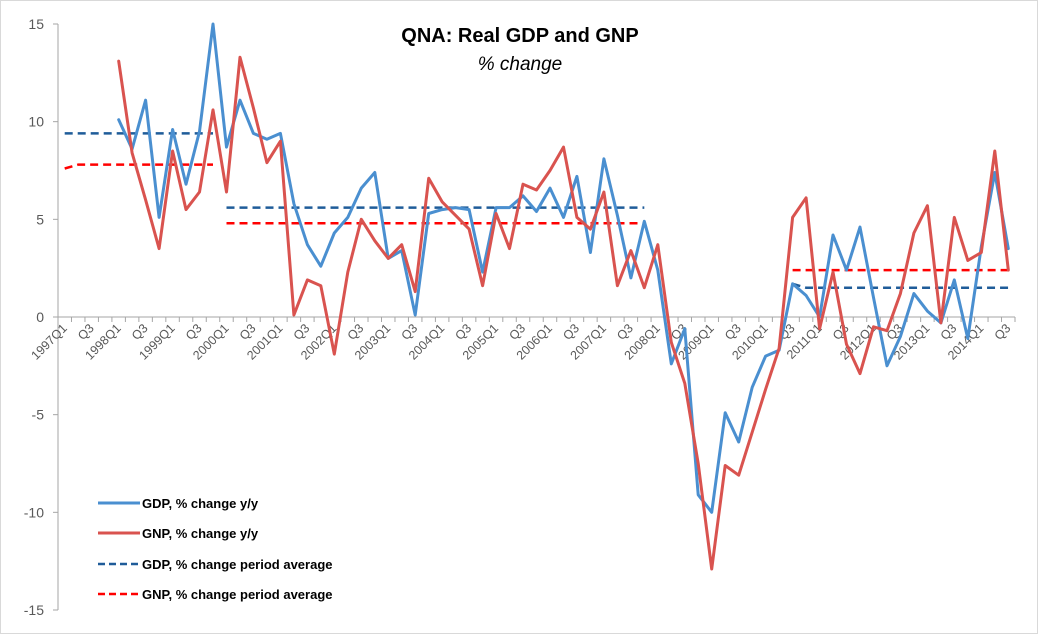 The image size is (1039, 635). What do you see at coordinates (237, 594) in the screenshot?
I see `legend-label-gnp-average: GNP, % change period average` at bounding box center [237, 594].